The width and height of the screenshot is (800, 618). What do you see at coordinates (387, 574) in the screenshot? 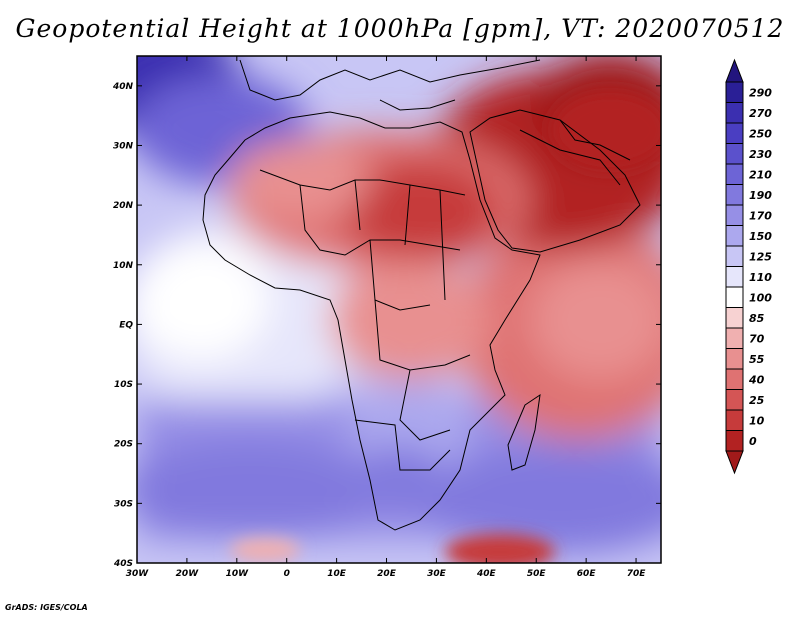
I see `lon-tick-label: 20E` at bounding box center [387, 574].